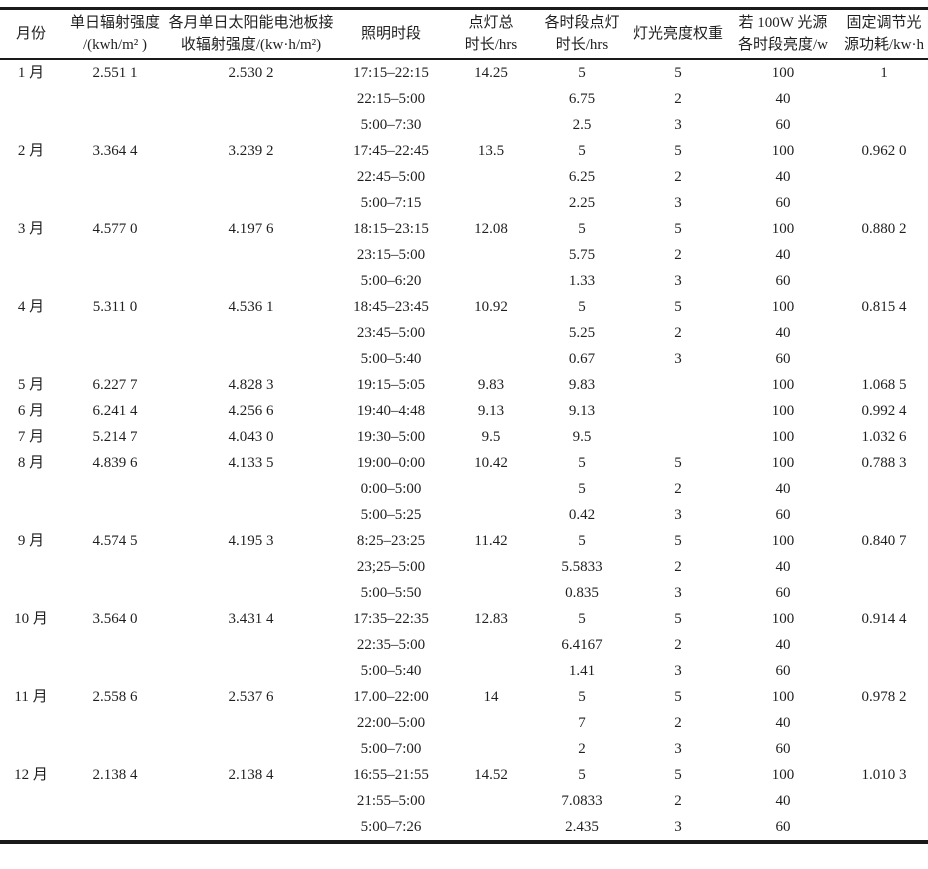  Describe the element at coordinates (884, 23) in the screenshot. I see `column-header-line: 固定调节光` at that location.